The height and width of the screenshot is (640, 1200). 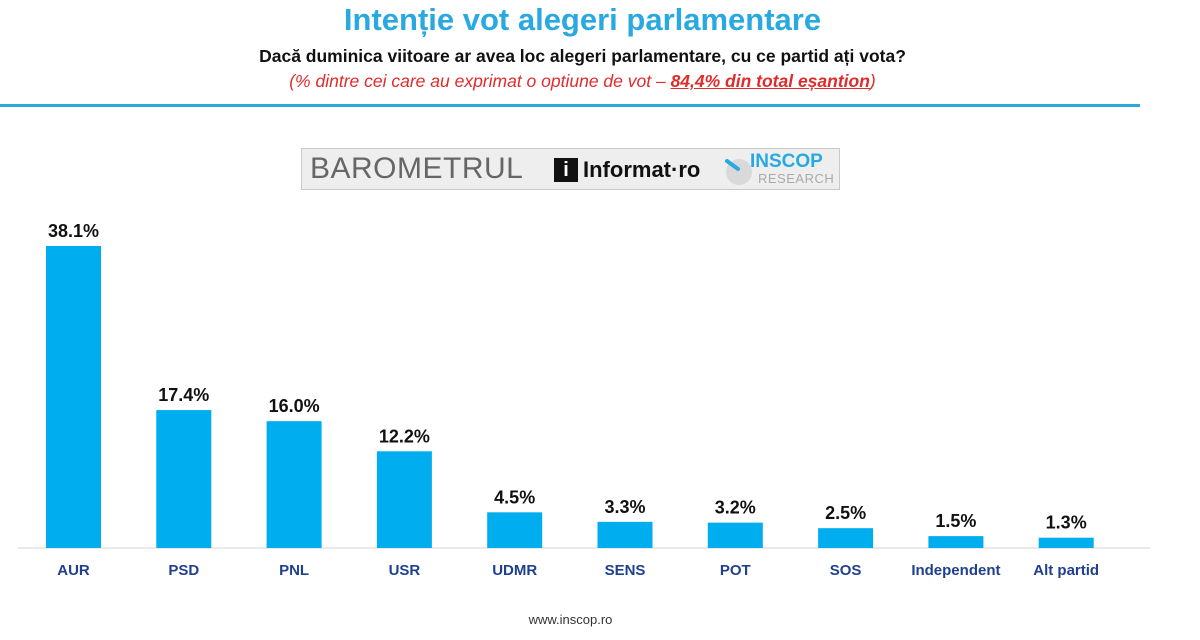 I want to click on category-label-sos: SOS, so click(x=846, y=570).